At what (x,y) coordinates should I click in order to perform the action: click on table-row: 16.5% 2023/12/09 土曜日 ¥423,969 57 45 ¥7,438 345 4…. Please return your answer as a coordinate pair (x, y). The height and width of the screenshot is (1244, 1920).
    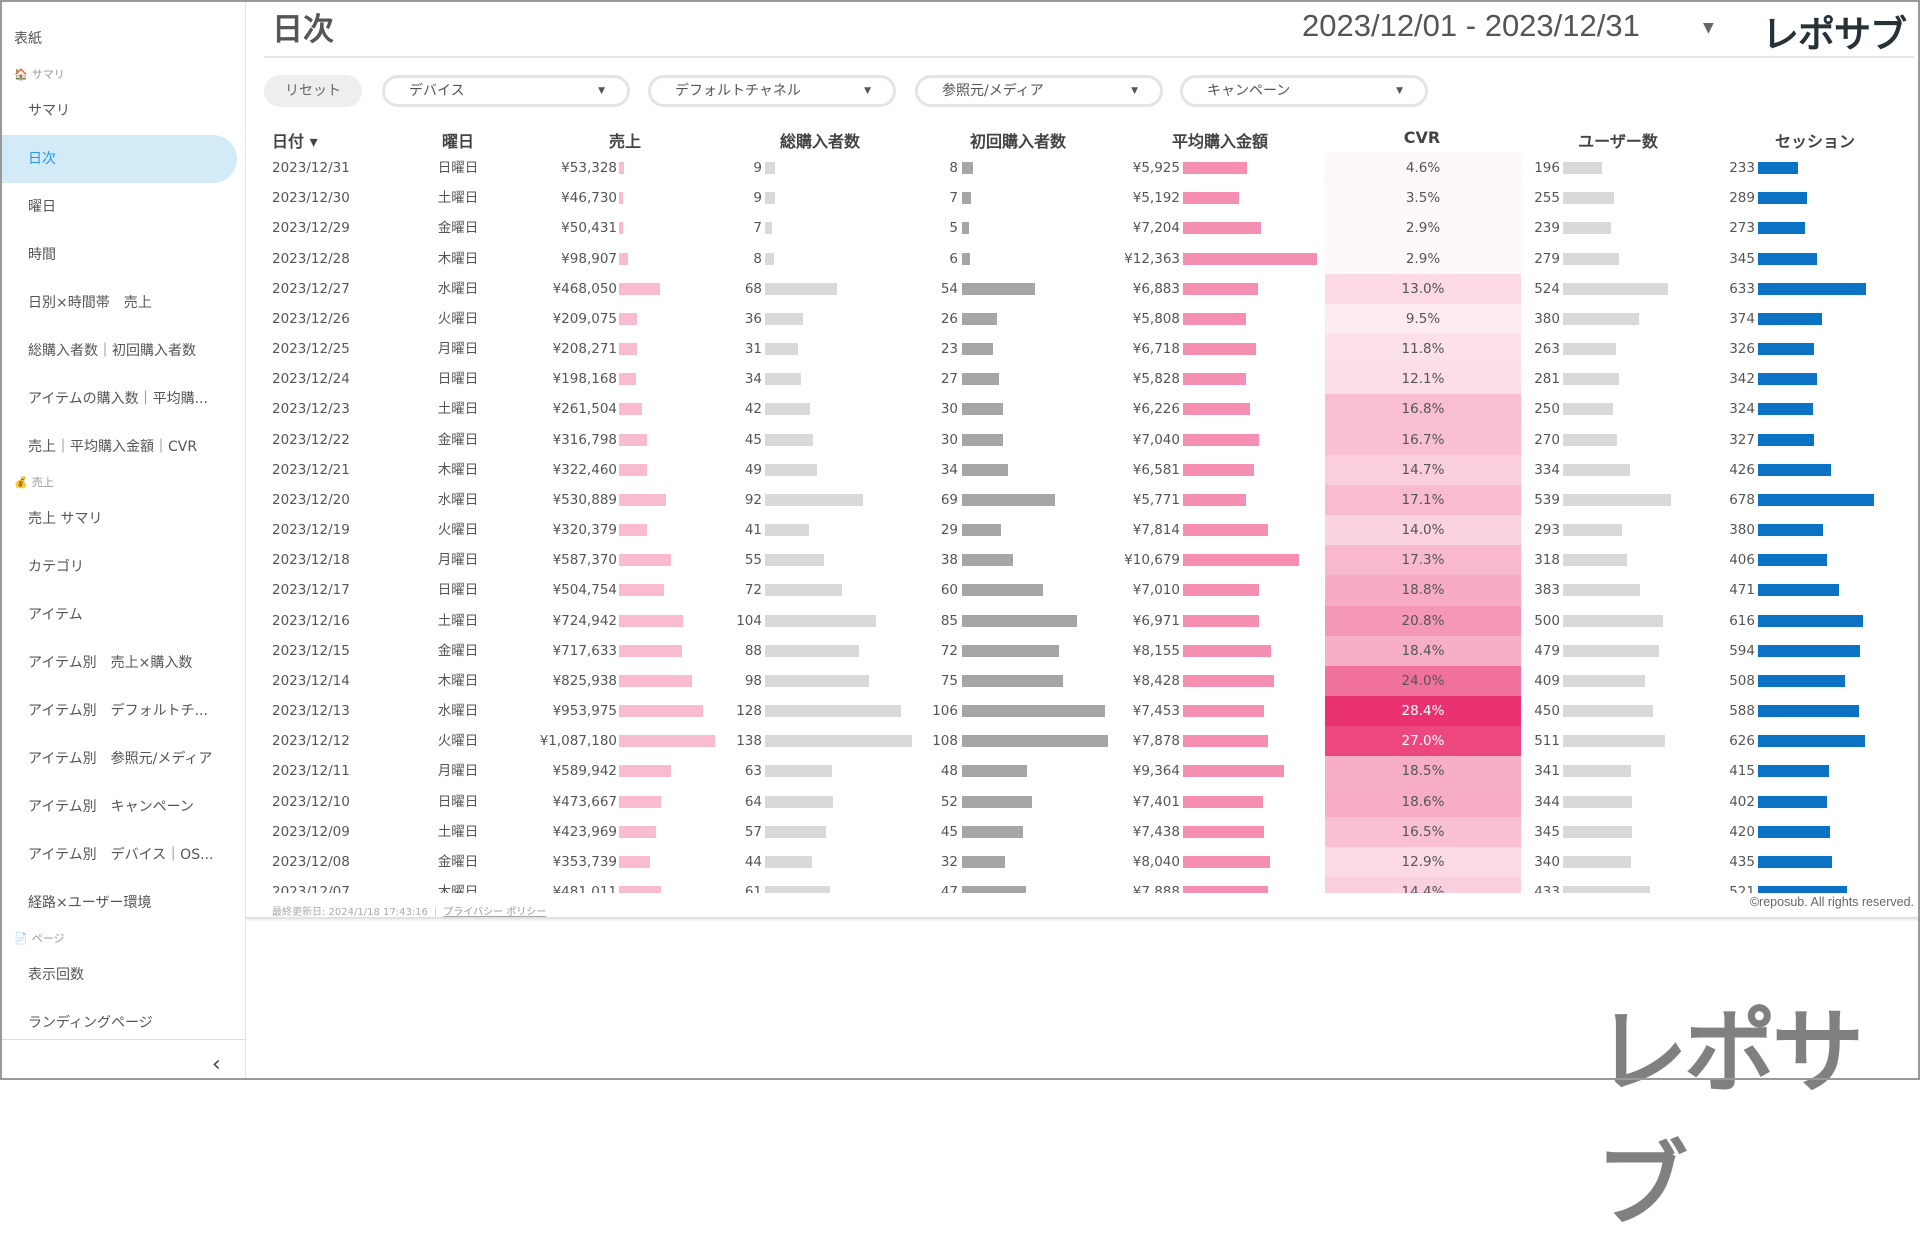
    Looking at the image, I should click on (960, 831).